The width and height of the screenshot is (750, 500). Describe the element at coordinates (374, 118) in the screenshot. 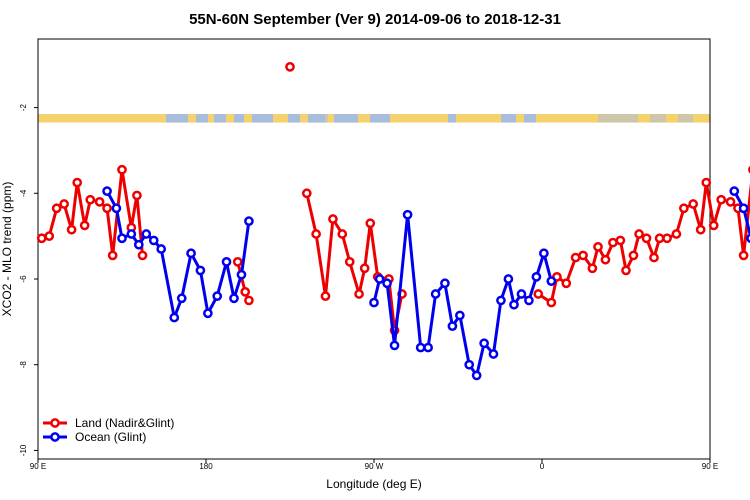

I see `land-ocean-band` at that location.